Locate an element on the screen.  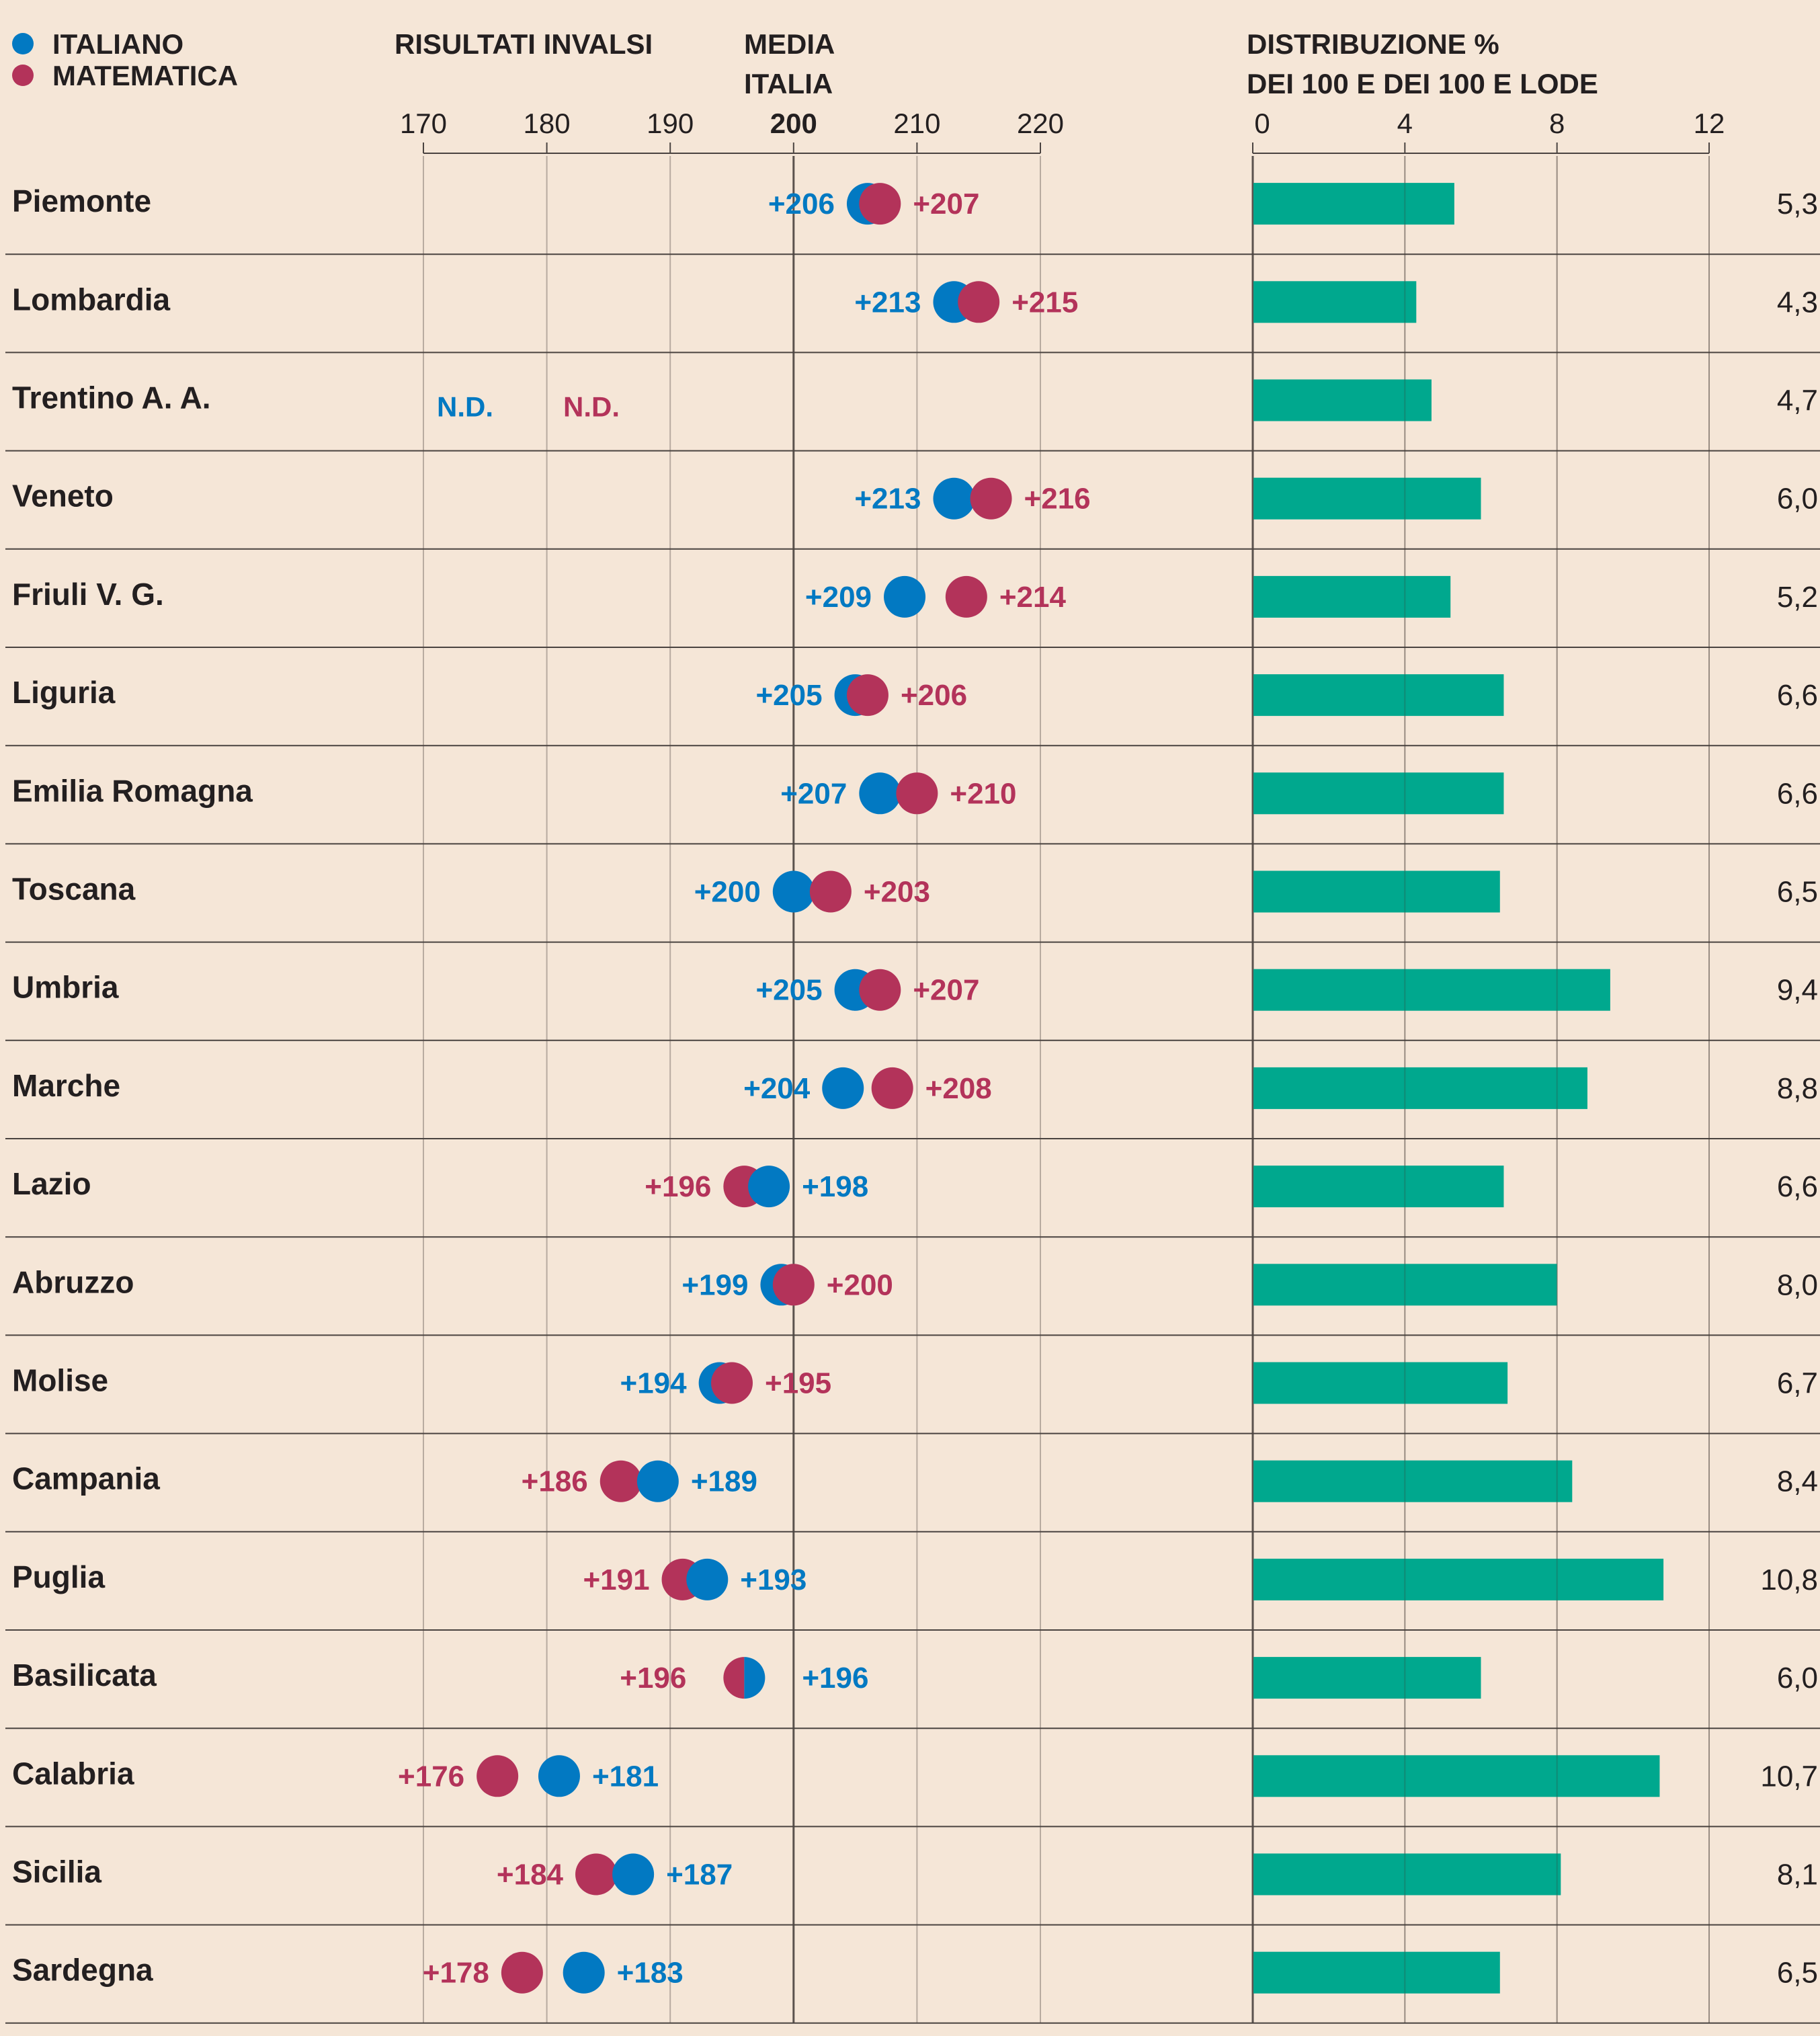
region-name: Puglia is located at coordinates (59, 1577).